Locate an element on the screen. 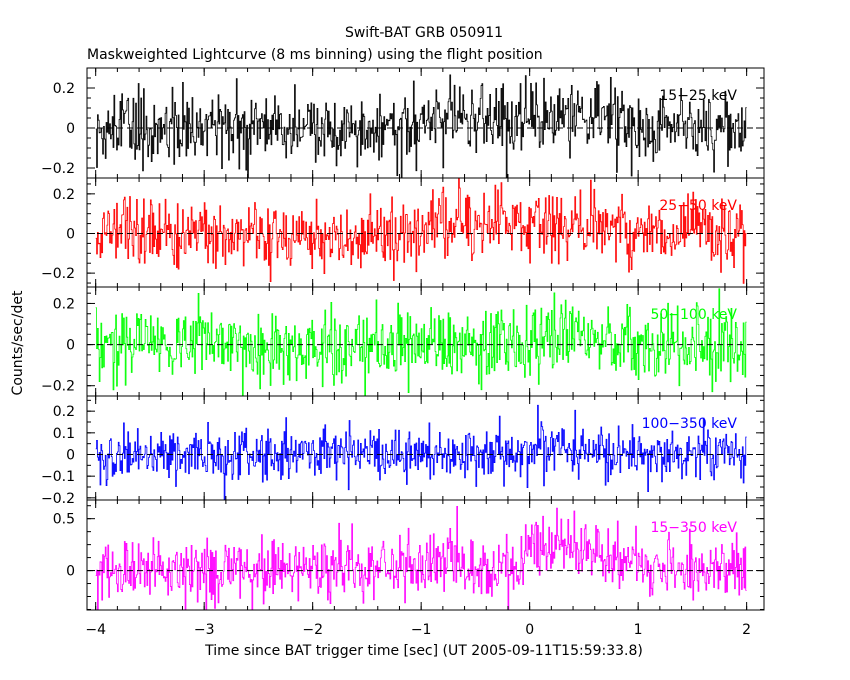  band-label: 15−350 keV is located at coordinates (693, 528).